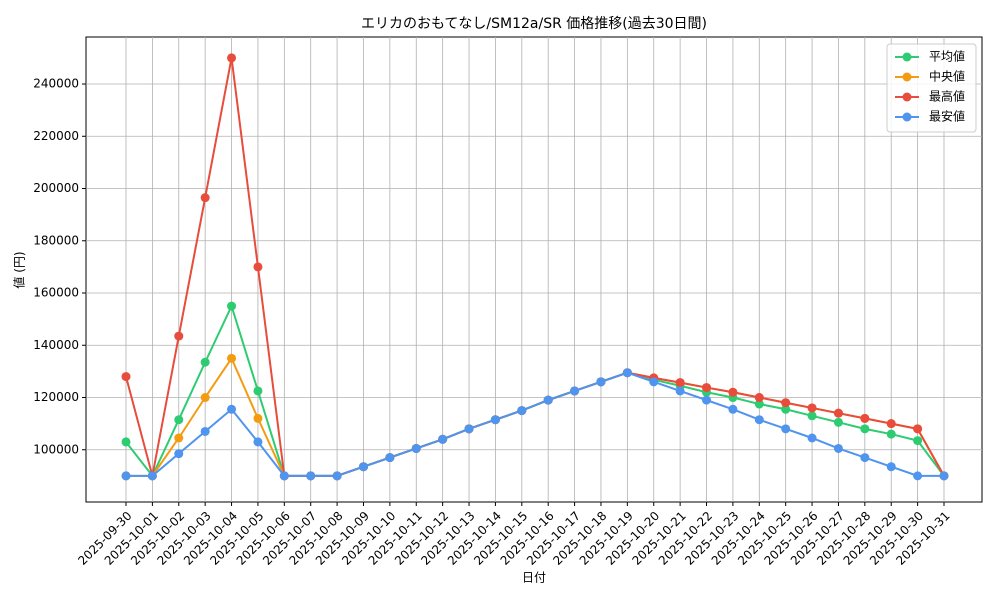  What do you see at coordinates (931, 88) in the screenshot?
I see `legend-box` at bounding box center [931, 88].